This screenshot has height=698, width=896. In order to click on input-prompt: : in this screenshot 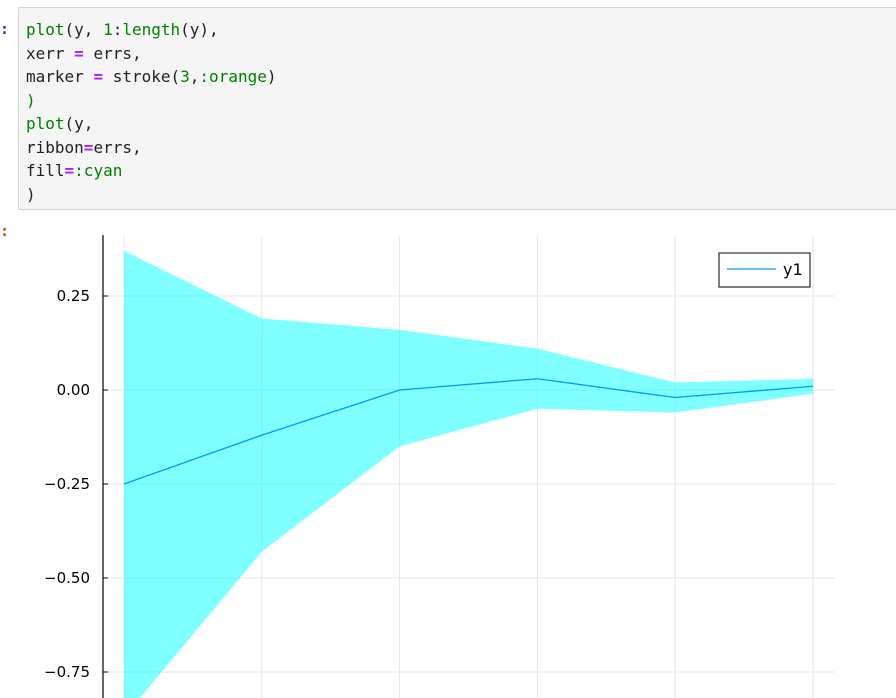, I will do `click(5, 29)`.